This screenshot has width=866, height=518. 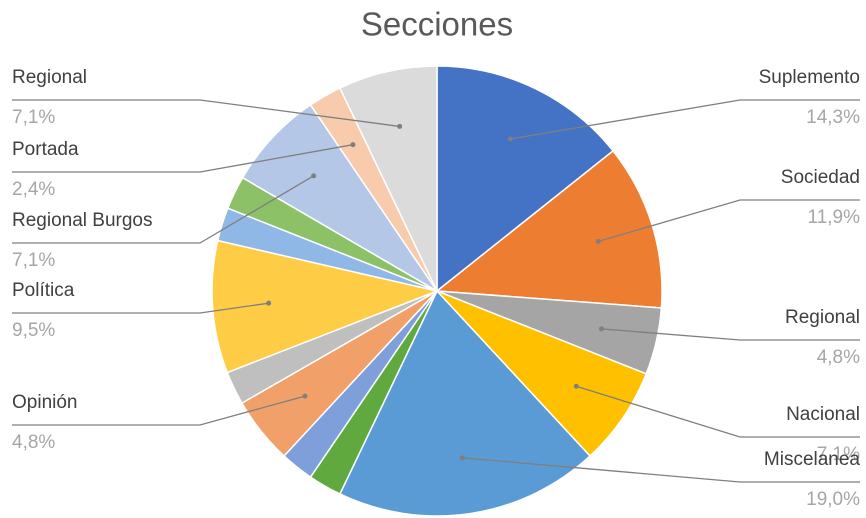 What do you see at coordinates (834, 217) in the screenshot?
I see `slice-value-label: 11,9%` at bounding box center [834, 217].